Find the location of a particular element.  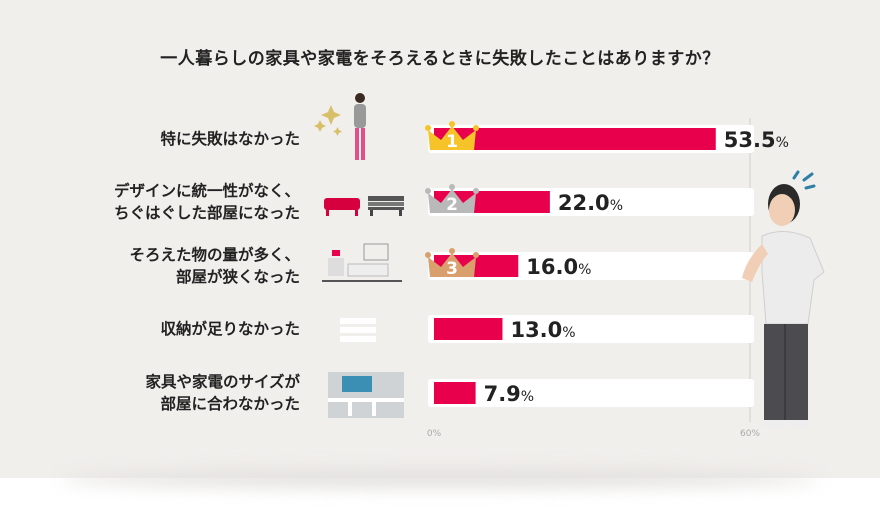

category-label: デザインに統一性がなく、 ちぐはぐした部屋になった is located at coordinates (207, 202).